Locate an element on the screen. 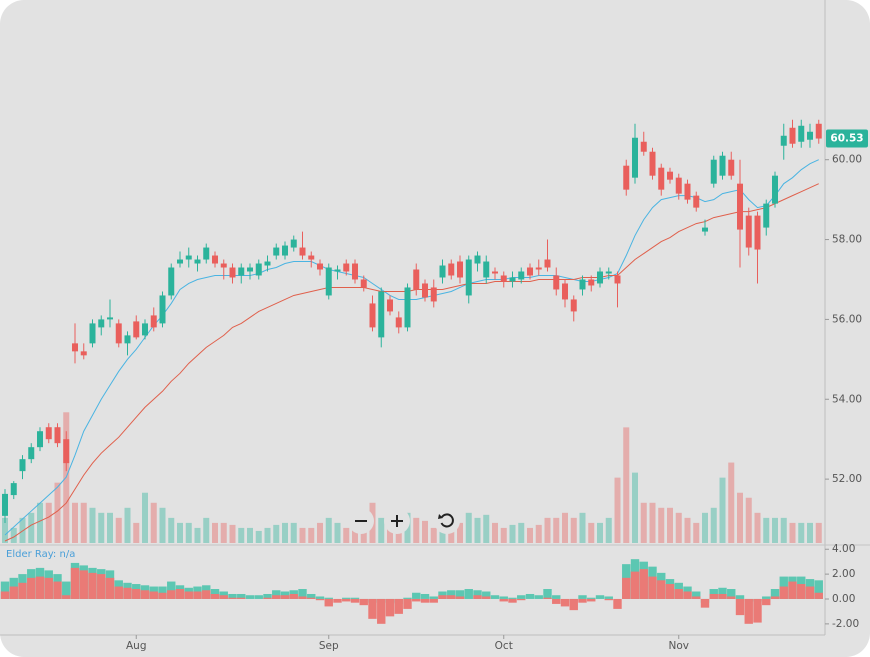  x-tick-label: Aug is located at coordinates (136, 646).